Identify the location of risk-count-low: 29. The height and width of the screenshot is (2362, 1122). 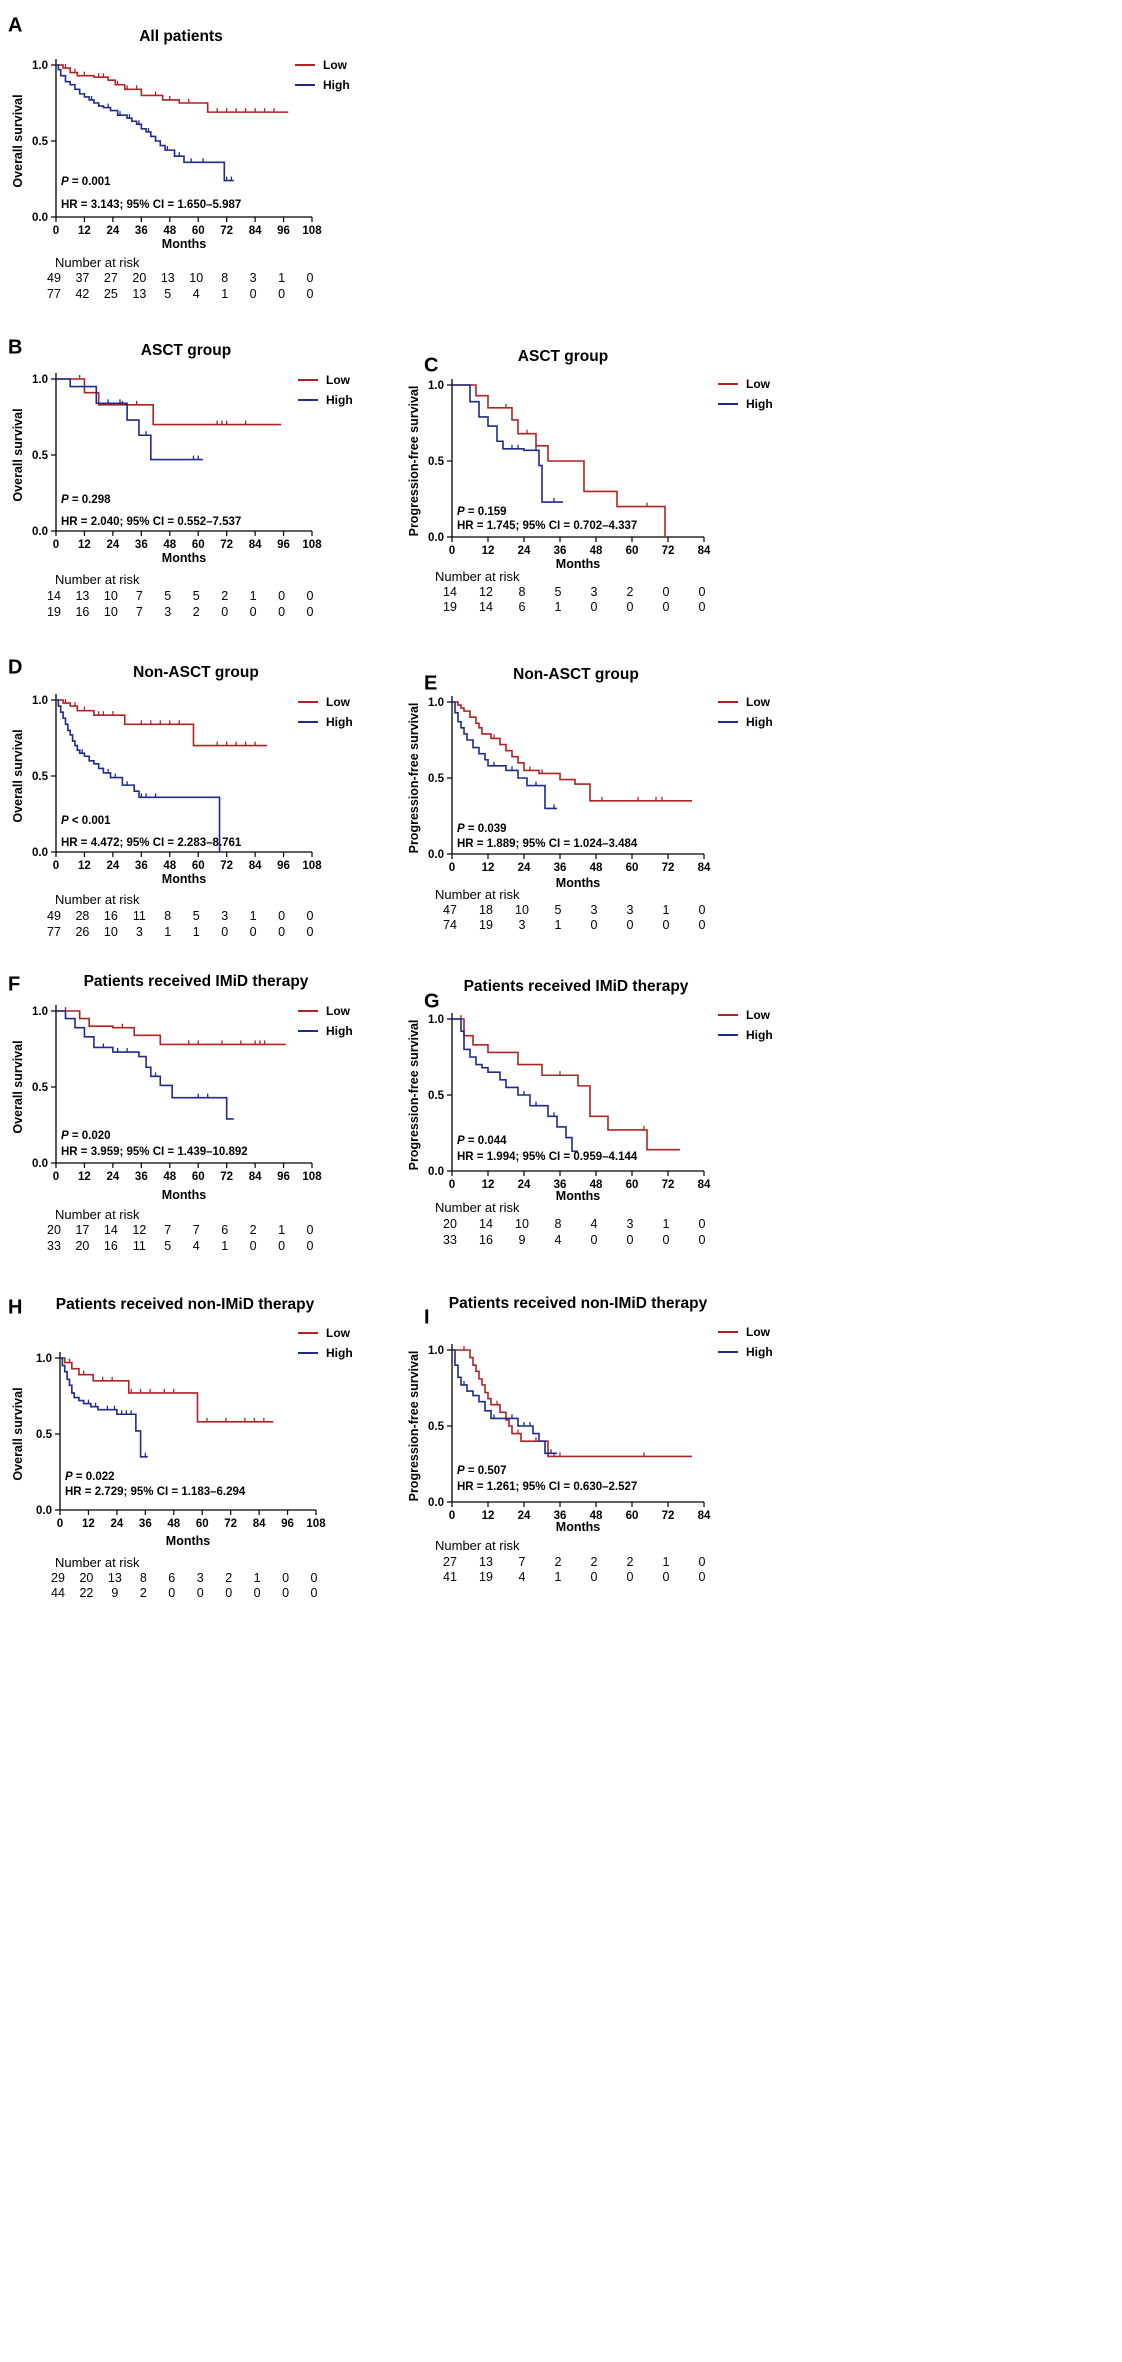
(58, 1578).